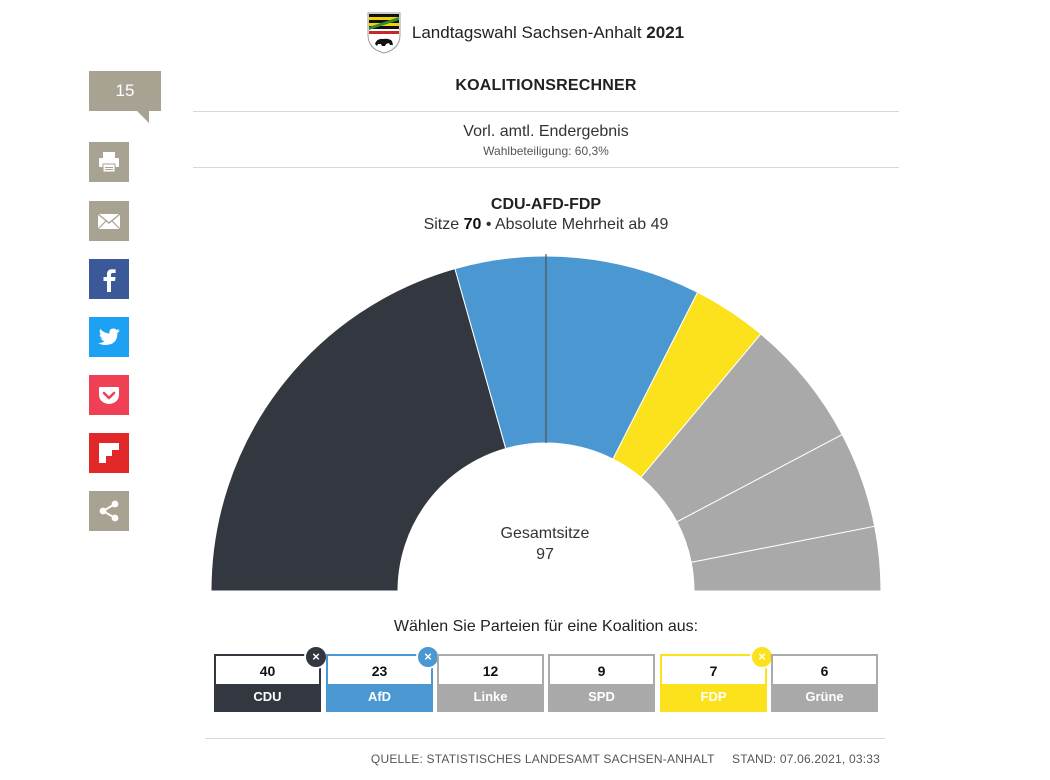 The width and height of the screenshot is (1050, 780). I want to click on party-seats: 6, so click(824, 671).